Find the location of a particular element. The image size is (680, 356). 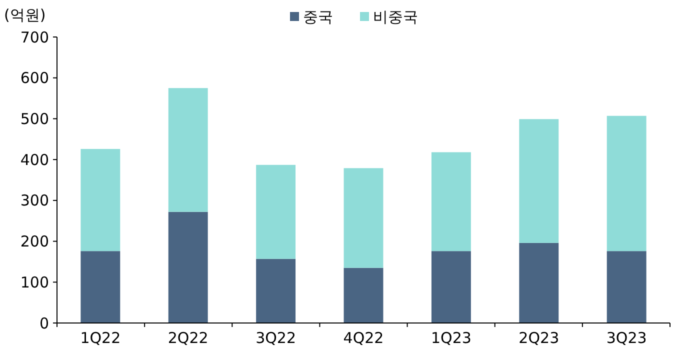

y-tick-label: 400 is located at coordinates (34, 159).